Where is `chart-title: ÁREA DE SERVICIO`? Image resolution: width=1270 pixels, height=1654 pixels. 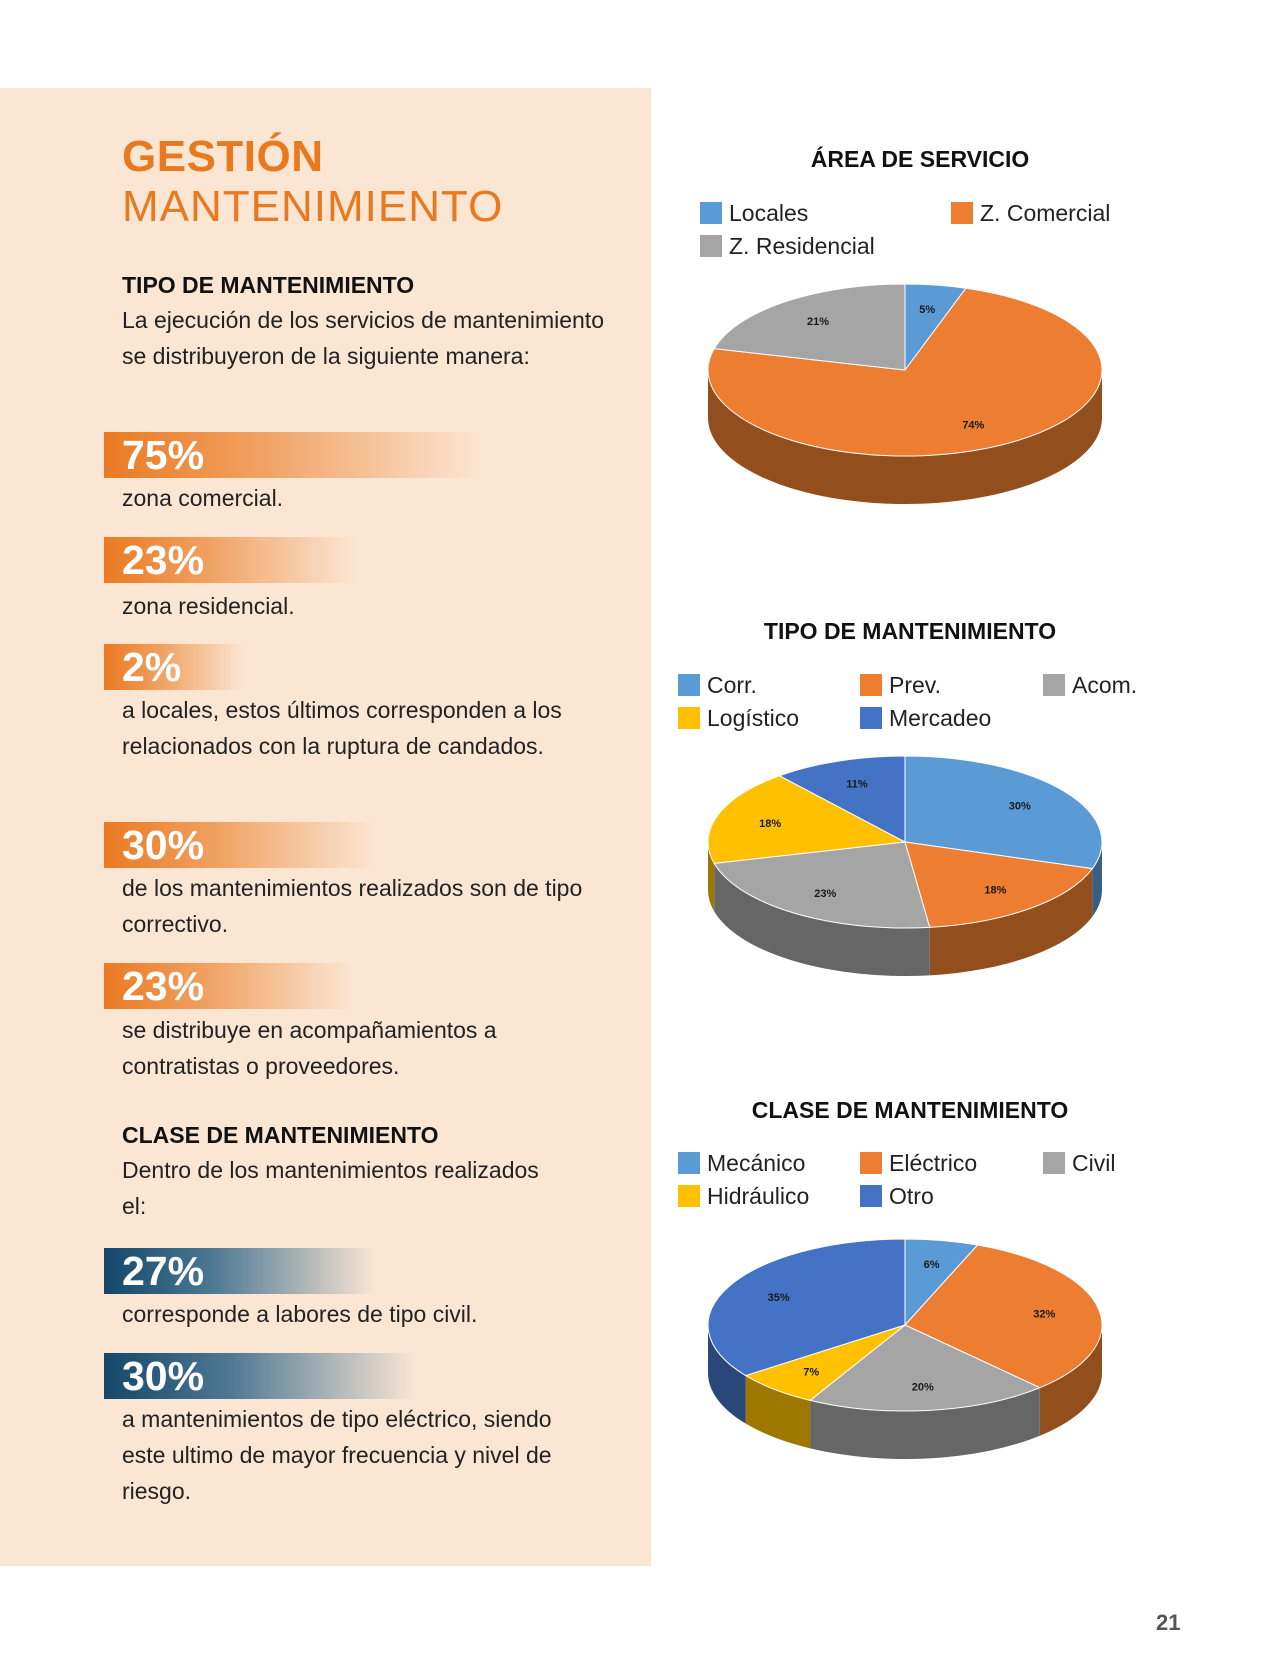
chart-title: ÁREA DE SERVICIO is located at coordinates (920, 159).